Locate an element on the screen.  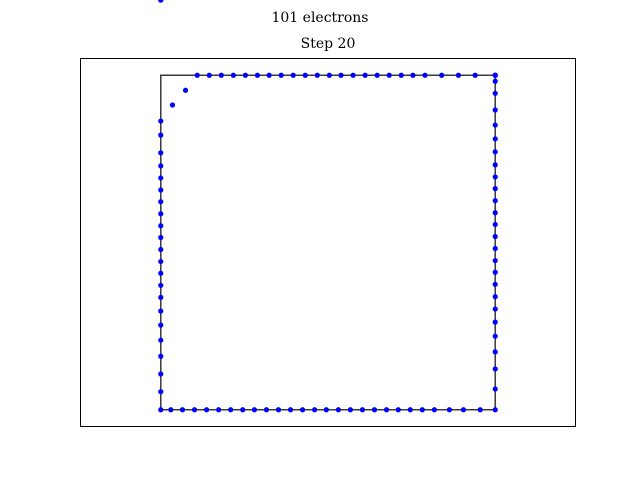
figure-title: 101 electrons is located at coordinates (319, 18).